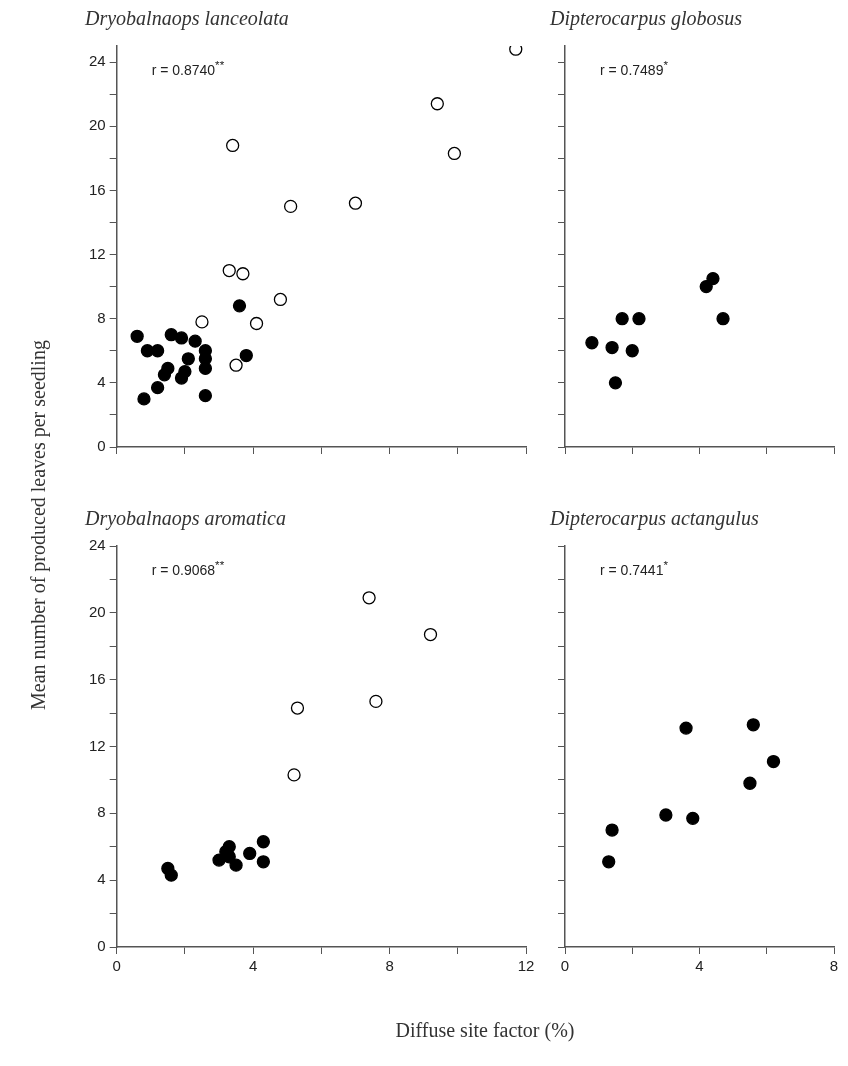 The height and width of the screenshot is (1066, 848). What do you see at coordinates (38, 525) in the screenshot?
I see `y-axis-title: Mean number of produced leaves per seedling` at bounding box center [38, 525].